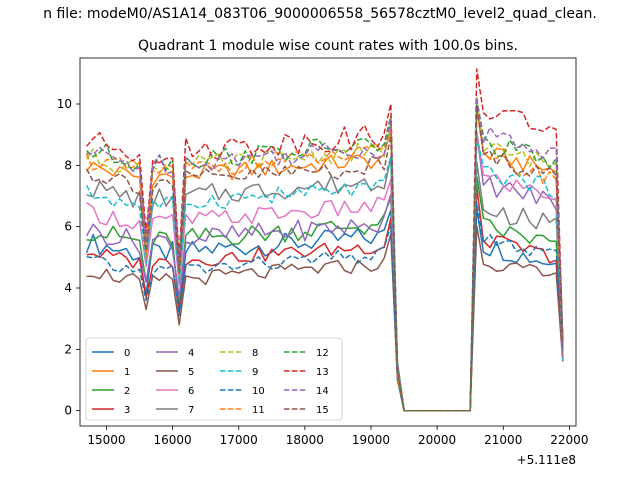 Image resolution: width=640 pixels, height=480 pixels. What do you see at coordinates (546, 460) in the screenshot?
I see `x-offset-label: +5.111e8` at bounding box center [546, 460].